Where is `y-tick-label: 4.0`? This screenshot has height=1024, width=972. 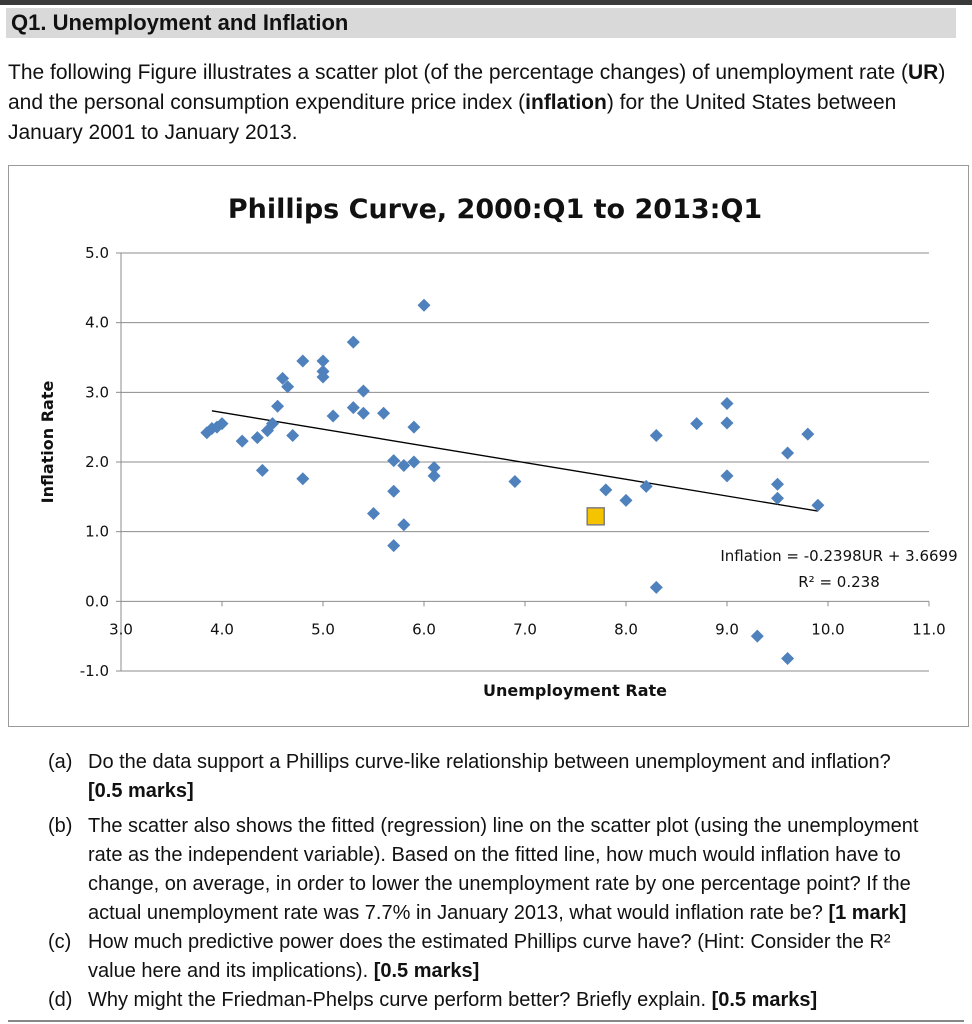 y-tick-label: 4.0 is located at coordinates (97, 323).